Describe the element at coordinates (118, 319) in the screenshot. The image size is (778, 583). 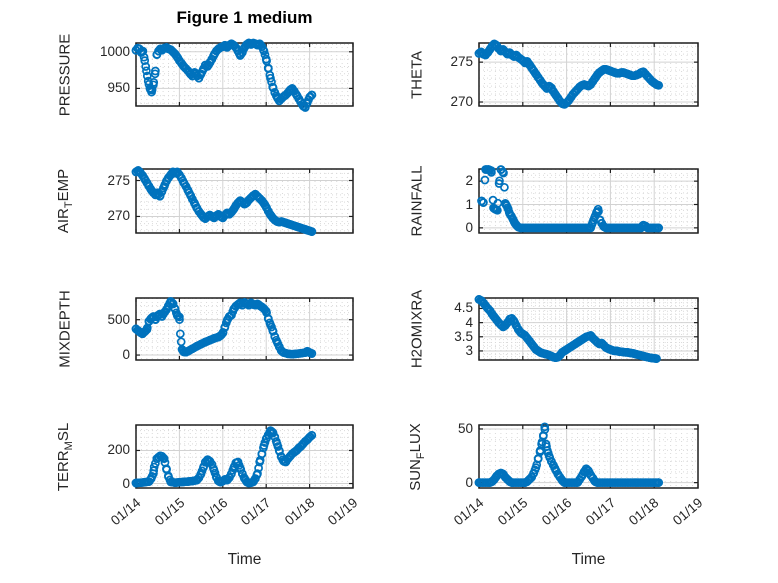
I see `ytick-label-mixdepth: 500` at that location.